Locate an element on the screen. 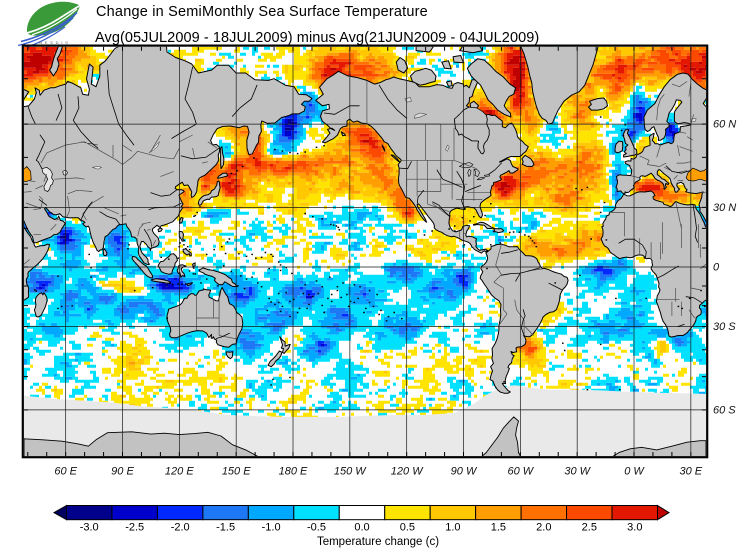 Image resolution: width=755 pixels, height=560 pixels. svg-text: 30 N is located at coordinates (724, 208).